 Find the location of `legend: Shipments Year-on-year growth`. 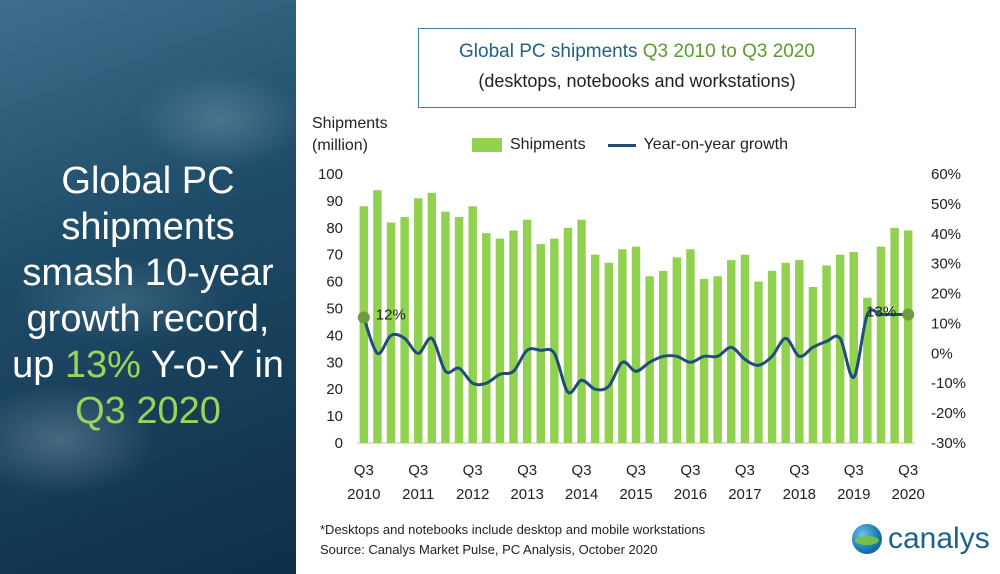

legend: Shipments Year-on-year growth is located at coordinates (630, 145).